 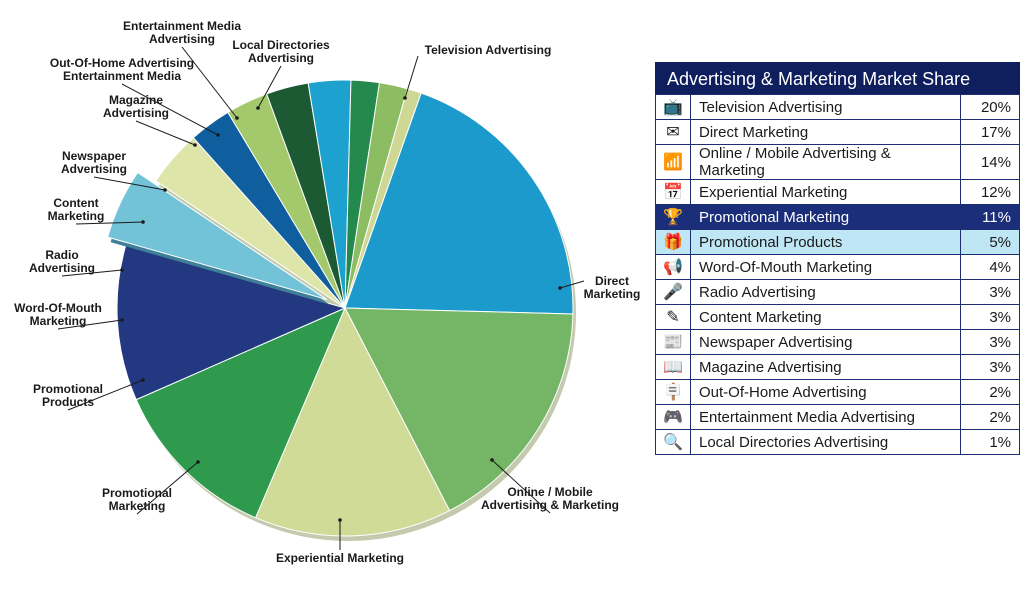 I want to click on legend-row: ✉ Direct Marketing 17%, so click(x=837, y=132).